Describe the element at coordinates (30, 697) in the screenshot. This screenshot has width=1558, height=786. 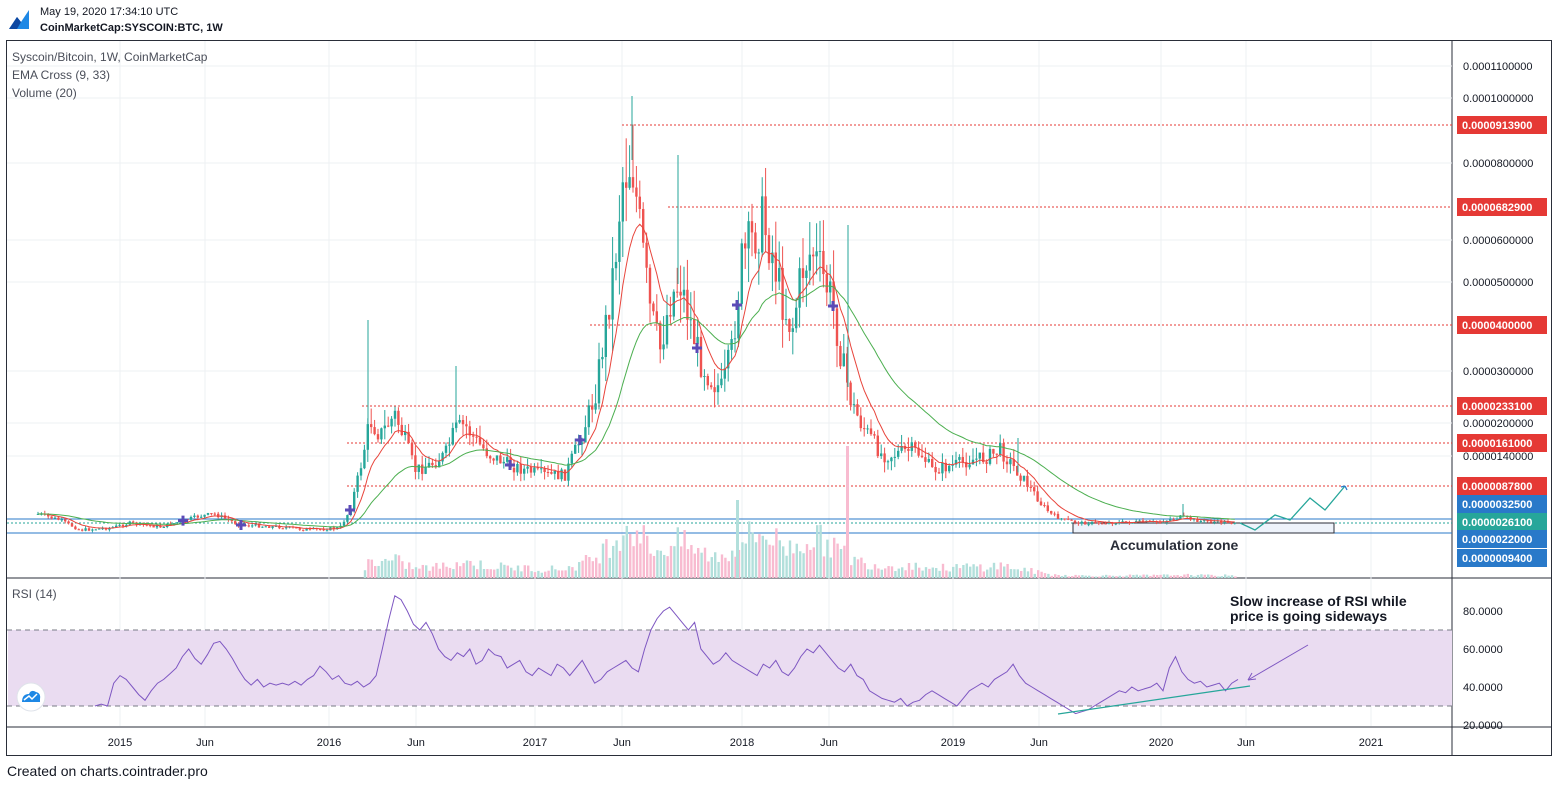
I see `cloud-icon-zigzag` at that location.